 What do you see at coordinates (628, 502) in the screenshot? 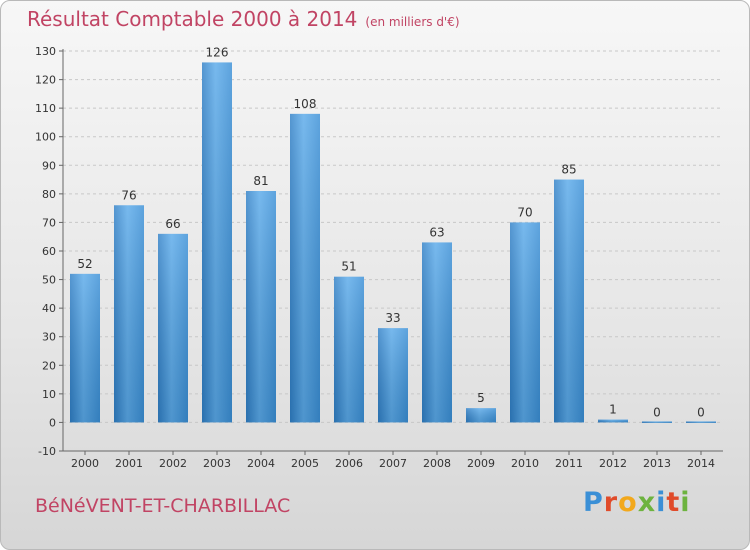
I see `logo-letter: o` at bounding box center [628, 502].